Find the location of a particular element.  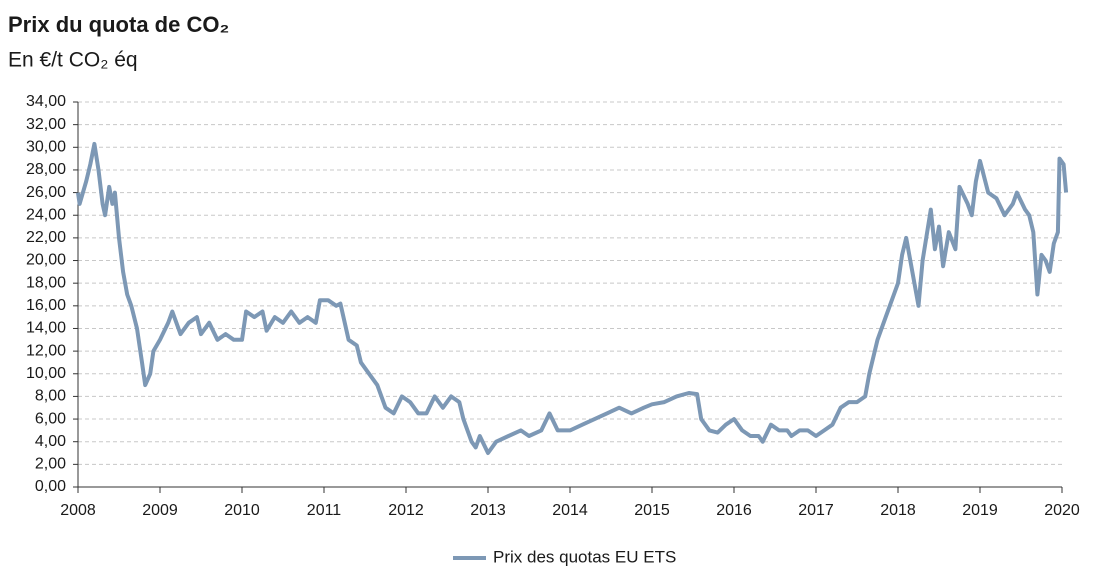

x-tick-label: 2012 is located at coordinates (406, 510).